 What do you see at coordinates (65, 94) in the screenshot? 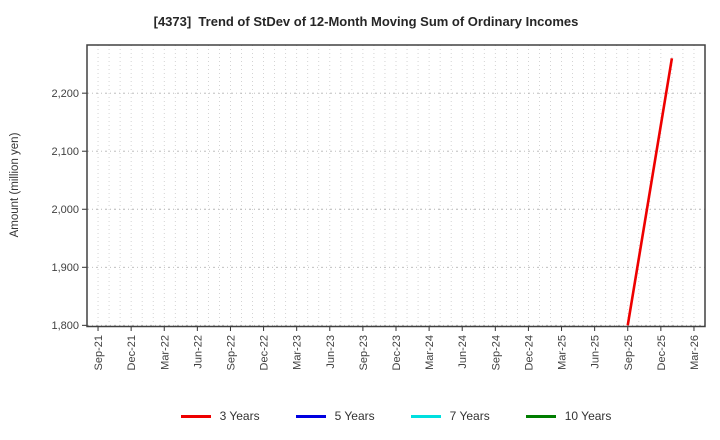
I see `y-tick-label: 2,200` at bounding box center [65, 94].